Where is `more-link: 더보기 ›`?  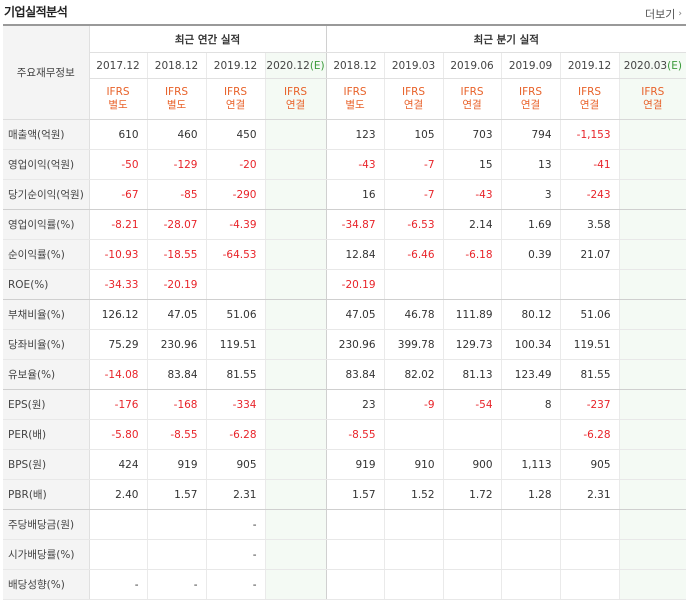 more-link: 더보기 › is located at coordinates (663, 14).